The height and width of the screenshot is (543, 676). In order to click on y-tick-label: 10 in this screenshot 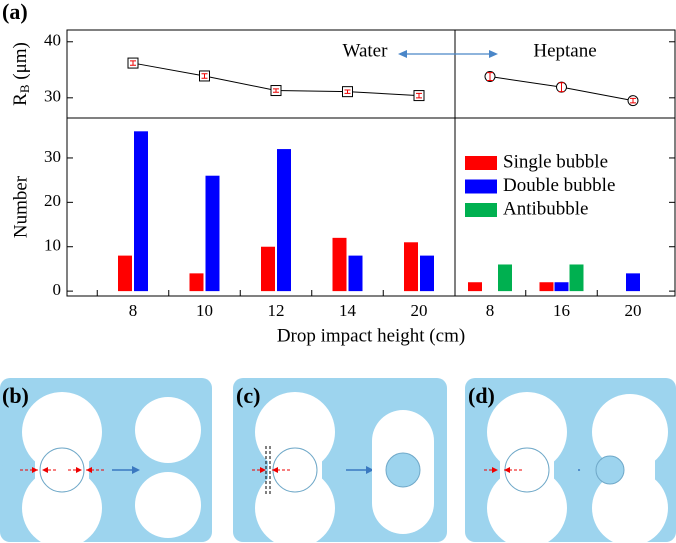, I will do `click(52, 245)`.